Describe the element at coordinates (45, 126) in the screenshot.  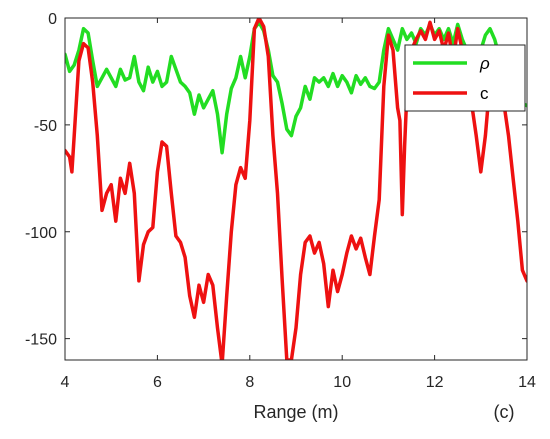
I see `y-tick-label: -50` at that location.